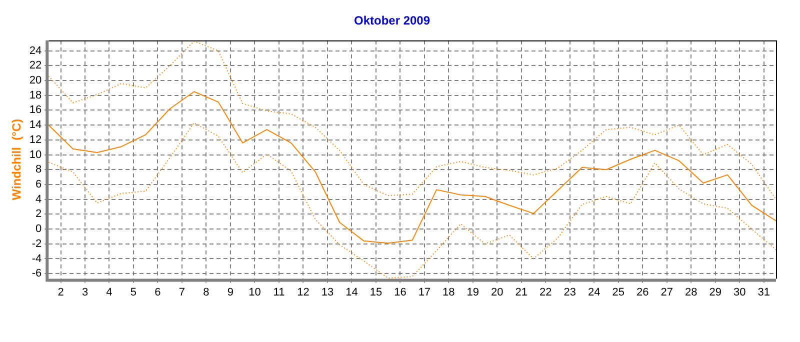  Describe the element at coordinates (133, 292) in the screenshot. I see `x-tick-label: 5` at that location.